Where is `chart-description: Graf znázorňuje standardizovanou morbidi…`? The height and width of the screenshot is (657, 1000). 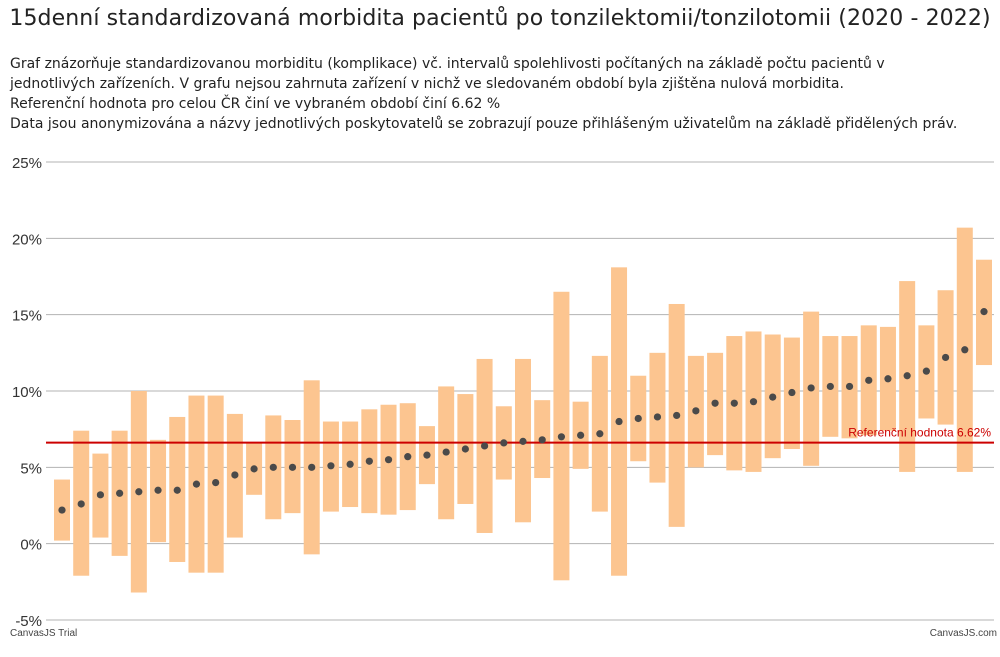 chart-description: Graf znázorňuje standardizovanou morbidi… is located at coordinates (490, 94).